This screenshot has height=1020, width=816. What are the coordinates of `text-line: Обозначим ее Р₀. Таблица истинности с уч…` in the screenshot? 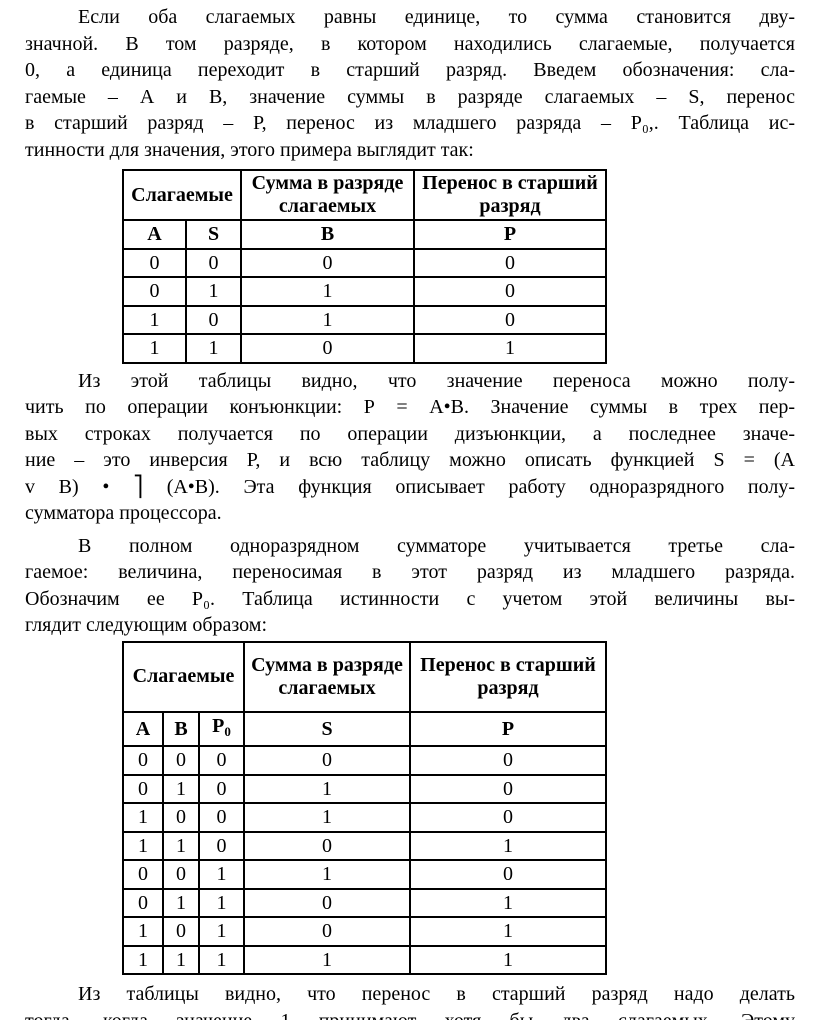 It's located at (410, 598).